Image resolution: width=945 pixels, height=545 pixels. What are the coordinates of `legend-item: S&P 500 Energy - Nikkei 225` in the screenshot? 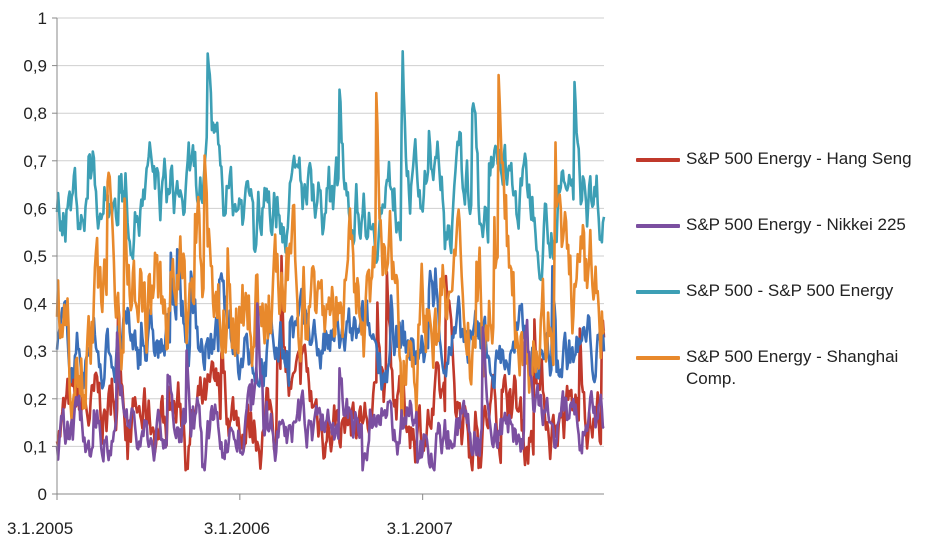 It's located at (788, 225).